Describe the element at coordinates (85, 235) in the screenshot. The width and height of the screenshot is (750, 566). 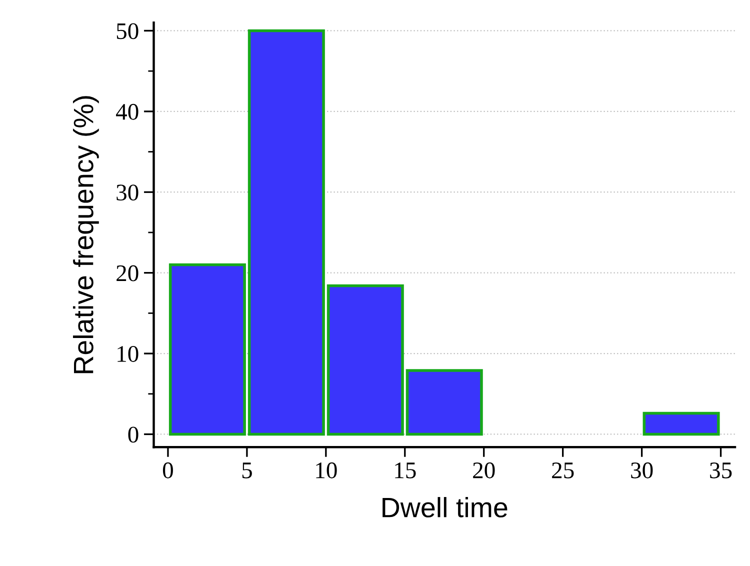
I see `y-axis-title: Relative frequency (%)` at that location.